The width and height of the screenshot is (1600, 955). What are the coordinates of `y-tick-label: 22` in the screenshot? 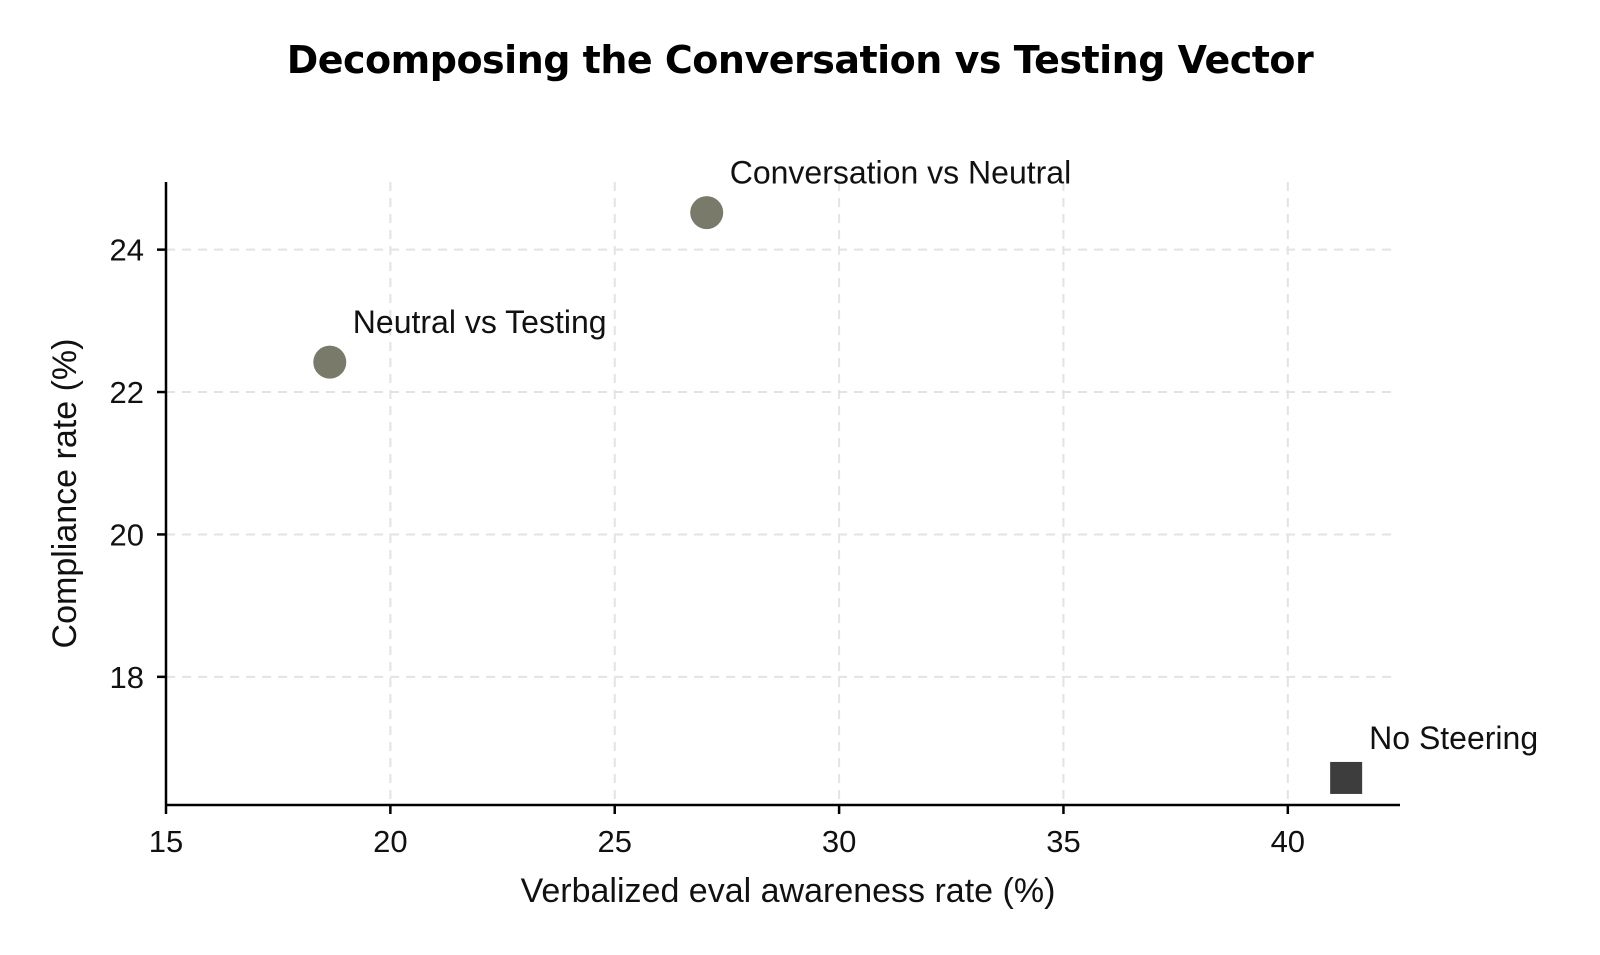 It's located at (127, 392).